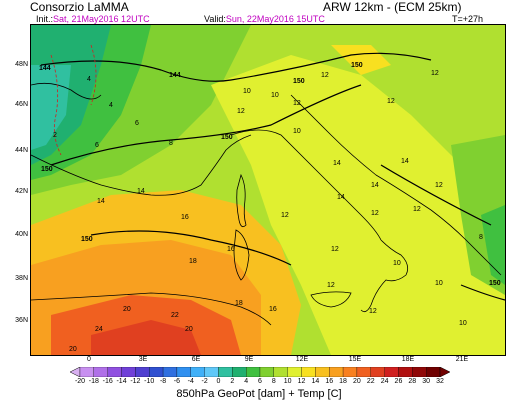  Describe the element at coordinates (21, 320) in the screenshot. I see `lat-label: 36N` at that location.